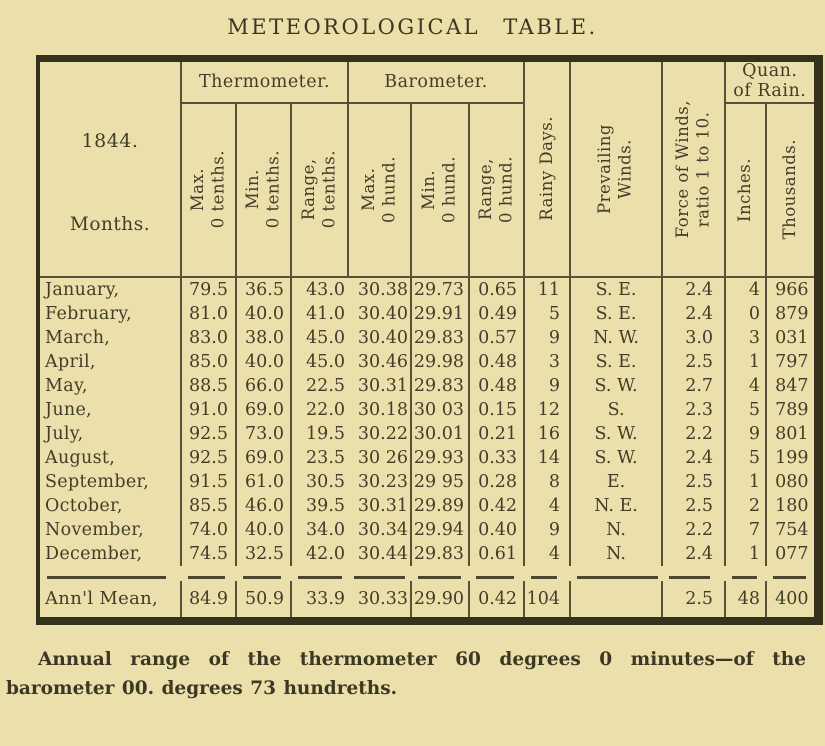  Describe the element at coordinates (694, 337) in the screenshot. I see `cell-force: 3.0` at that location.